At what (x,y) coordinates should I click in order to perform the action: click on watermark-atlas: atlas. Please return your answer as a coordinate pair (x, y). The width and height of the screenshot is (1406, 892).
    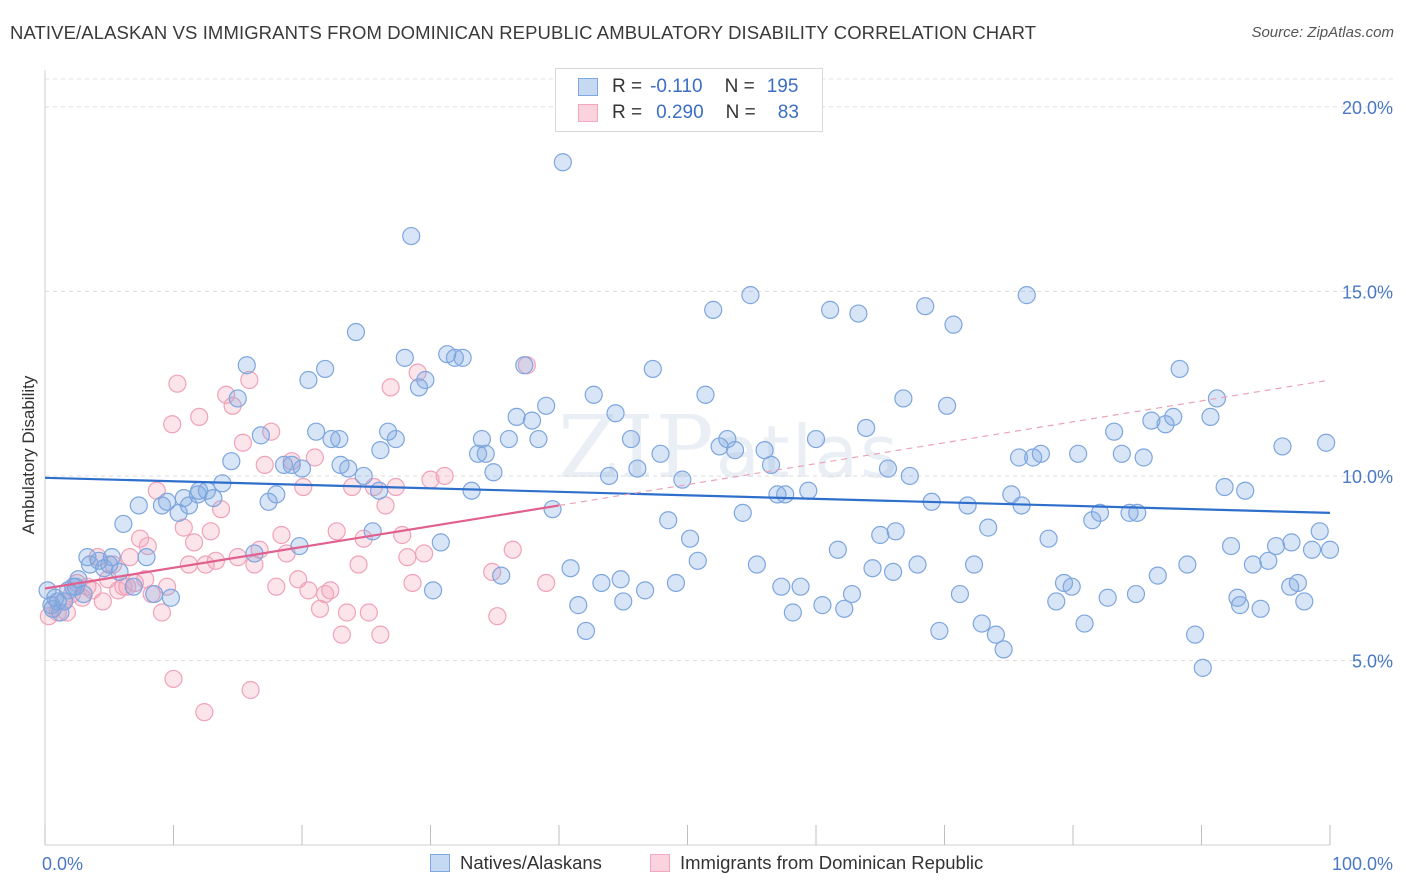
    Looking at the image, I should click on (807, 452).